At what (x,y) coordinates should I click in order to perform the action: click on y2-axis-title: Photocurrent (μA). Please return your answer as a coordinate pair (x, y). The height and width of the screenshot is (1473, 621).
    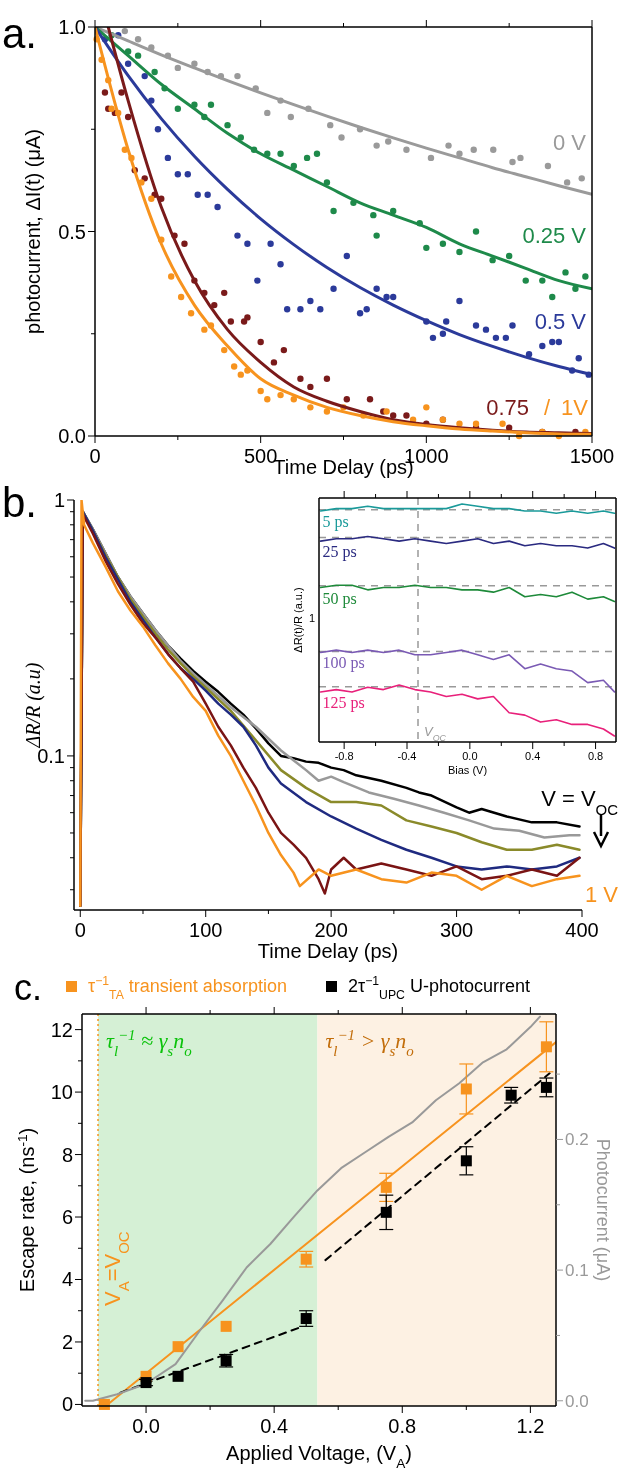
    Looking at the image, I should click on (603, 1210).